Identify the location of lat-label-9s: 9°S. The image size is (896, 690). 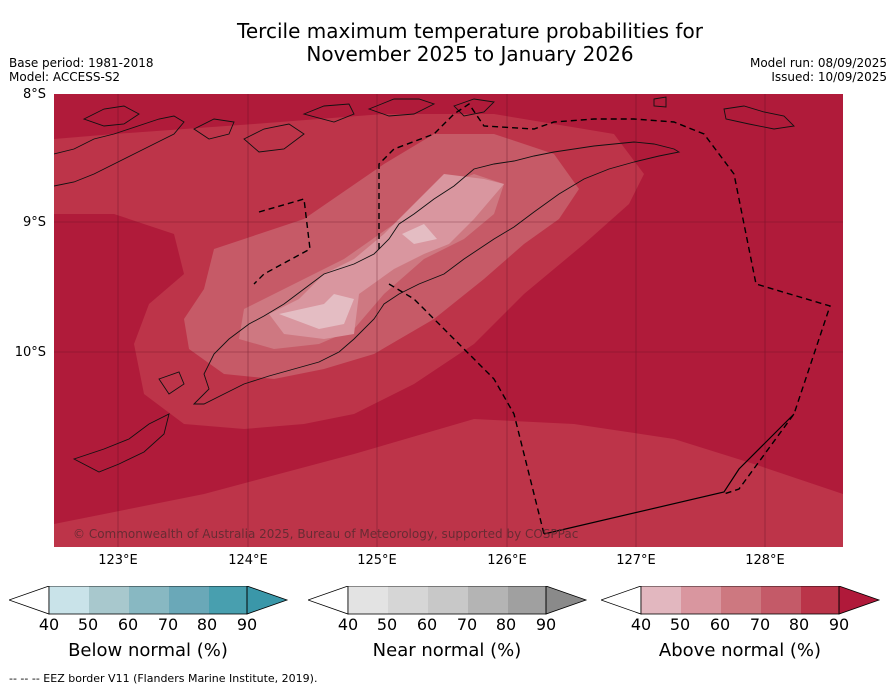
(34, 222).